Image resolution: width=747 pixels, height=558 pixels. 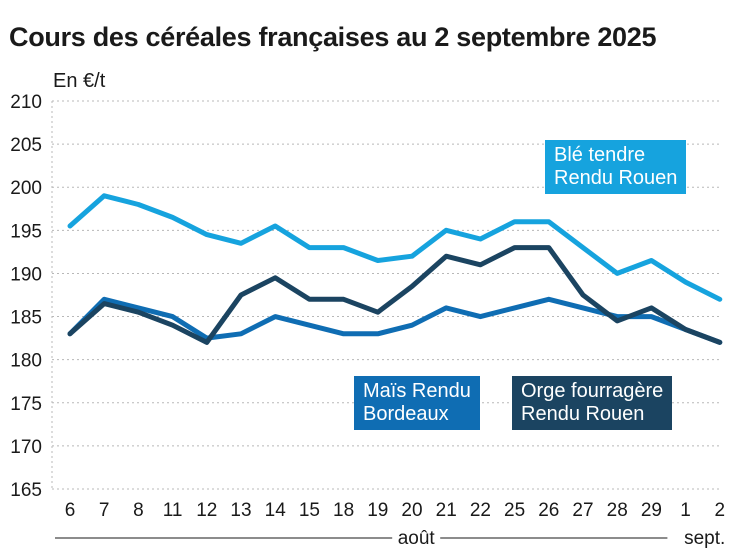 I want to click on x-axis-ticks: 6 7 8 11 12 13 14 15 18 19 20 21 22 25 26 27 28 29 1 2, so click(x=395, y=510).